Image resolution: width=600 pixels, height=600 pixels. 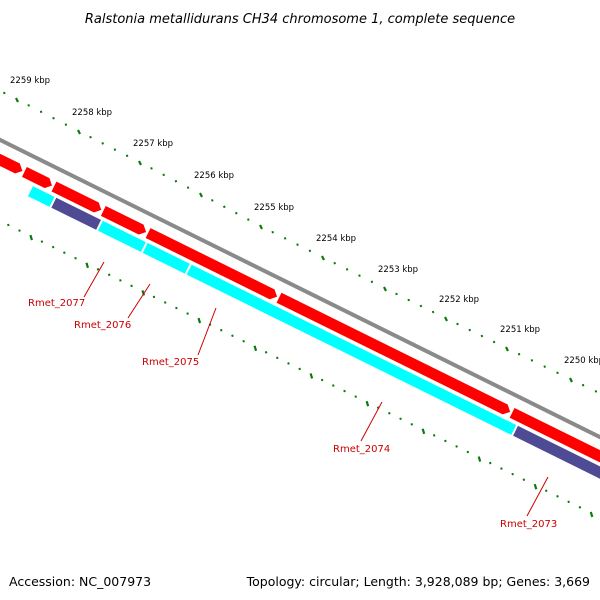 I want to click on tick-label: 2253 kbp, so click(x=398, y=270).